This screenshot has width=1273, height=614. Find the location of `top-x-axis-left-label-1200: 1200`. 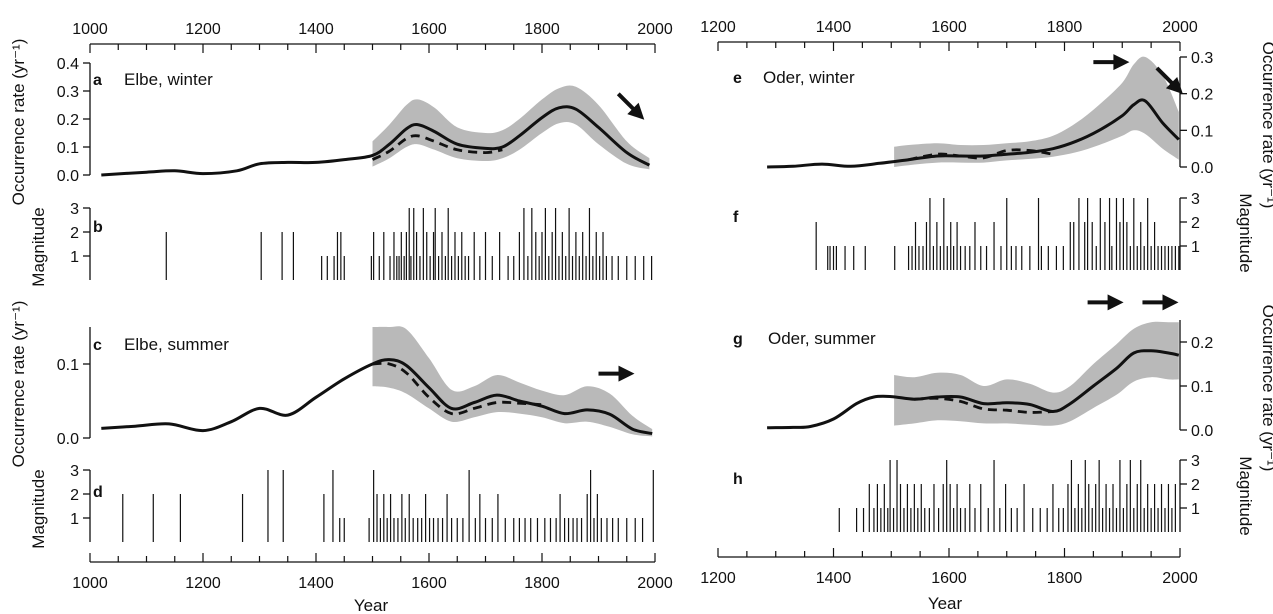

top-x-axis-left-label-1200: 1200 is located at coordinates (203, 29).